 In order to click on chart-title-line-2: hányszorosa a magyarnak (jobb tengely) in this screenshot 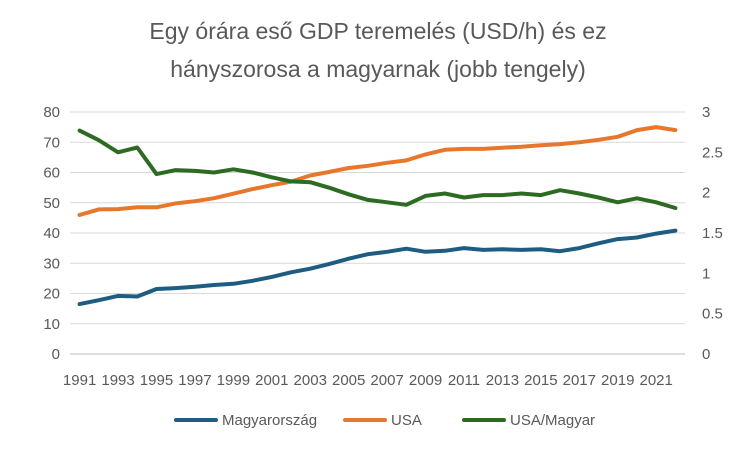, I will do `click(378, 69)`.